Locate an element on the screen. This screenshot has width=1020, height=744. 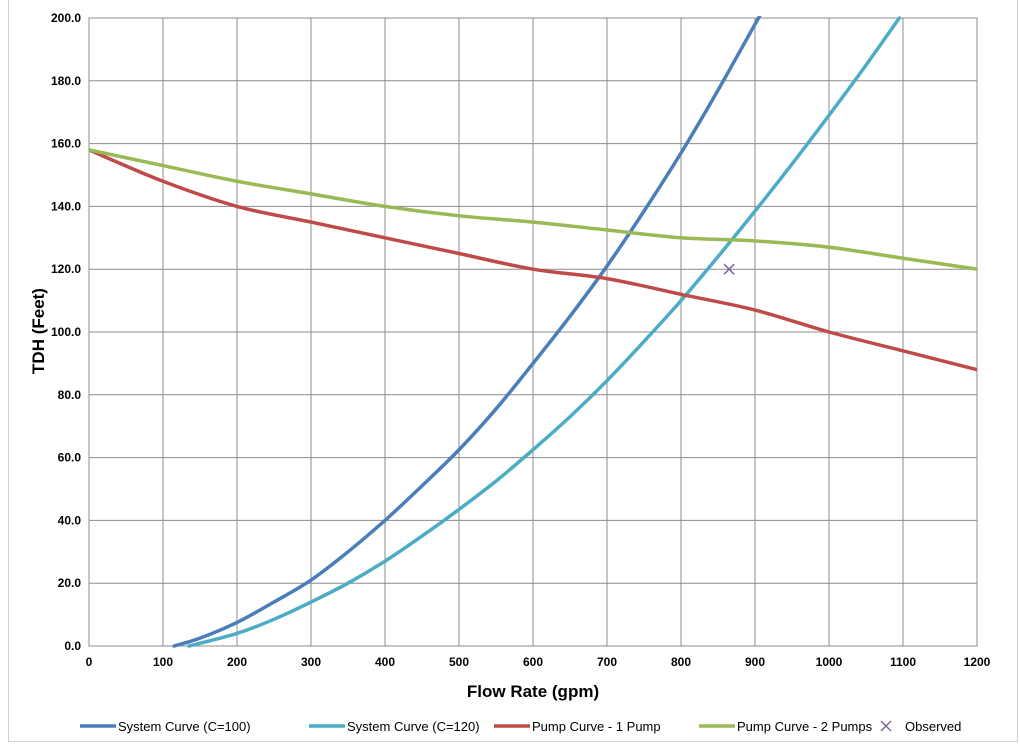
legend-item-pump-curve-2-pumps: Pump Curve - 2 Pumps is located at coordinates (786, 726).